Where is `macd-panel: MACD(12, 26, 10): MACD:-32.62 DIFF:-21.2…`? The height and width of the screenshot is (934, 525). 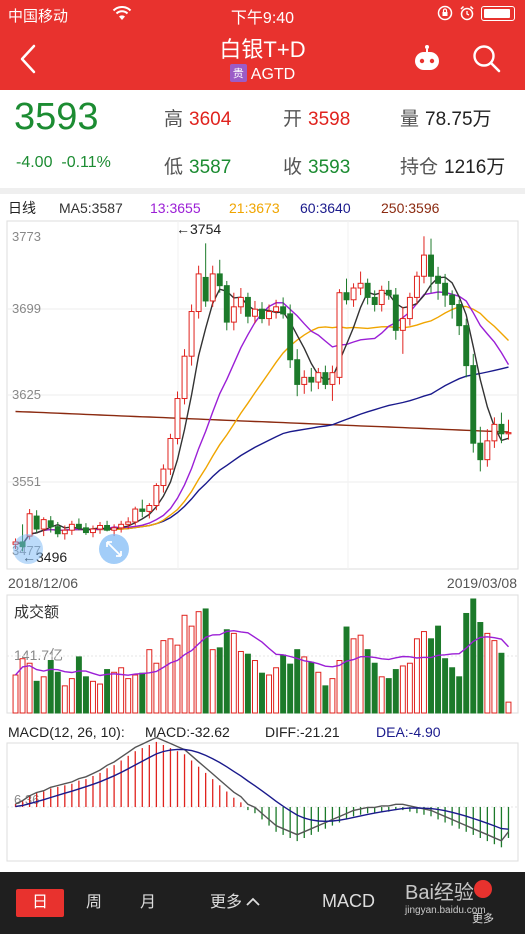
macd-panel: MACD(12, 26, 10): MACD:-32.62 DIFF:-21.2… is located at coordinates (262, 793).